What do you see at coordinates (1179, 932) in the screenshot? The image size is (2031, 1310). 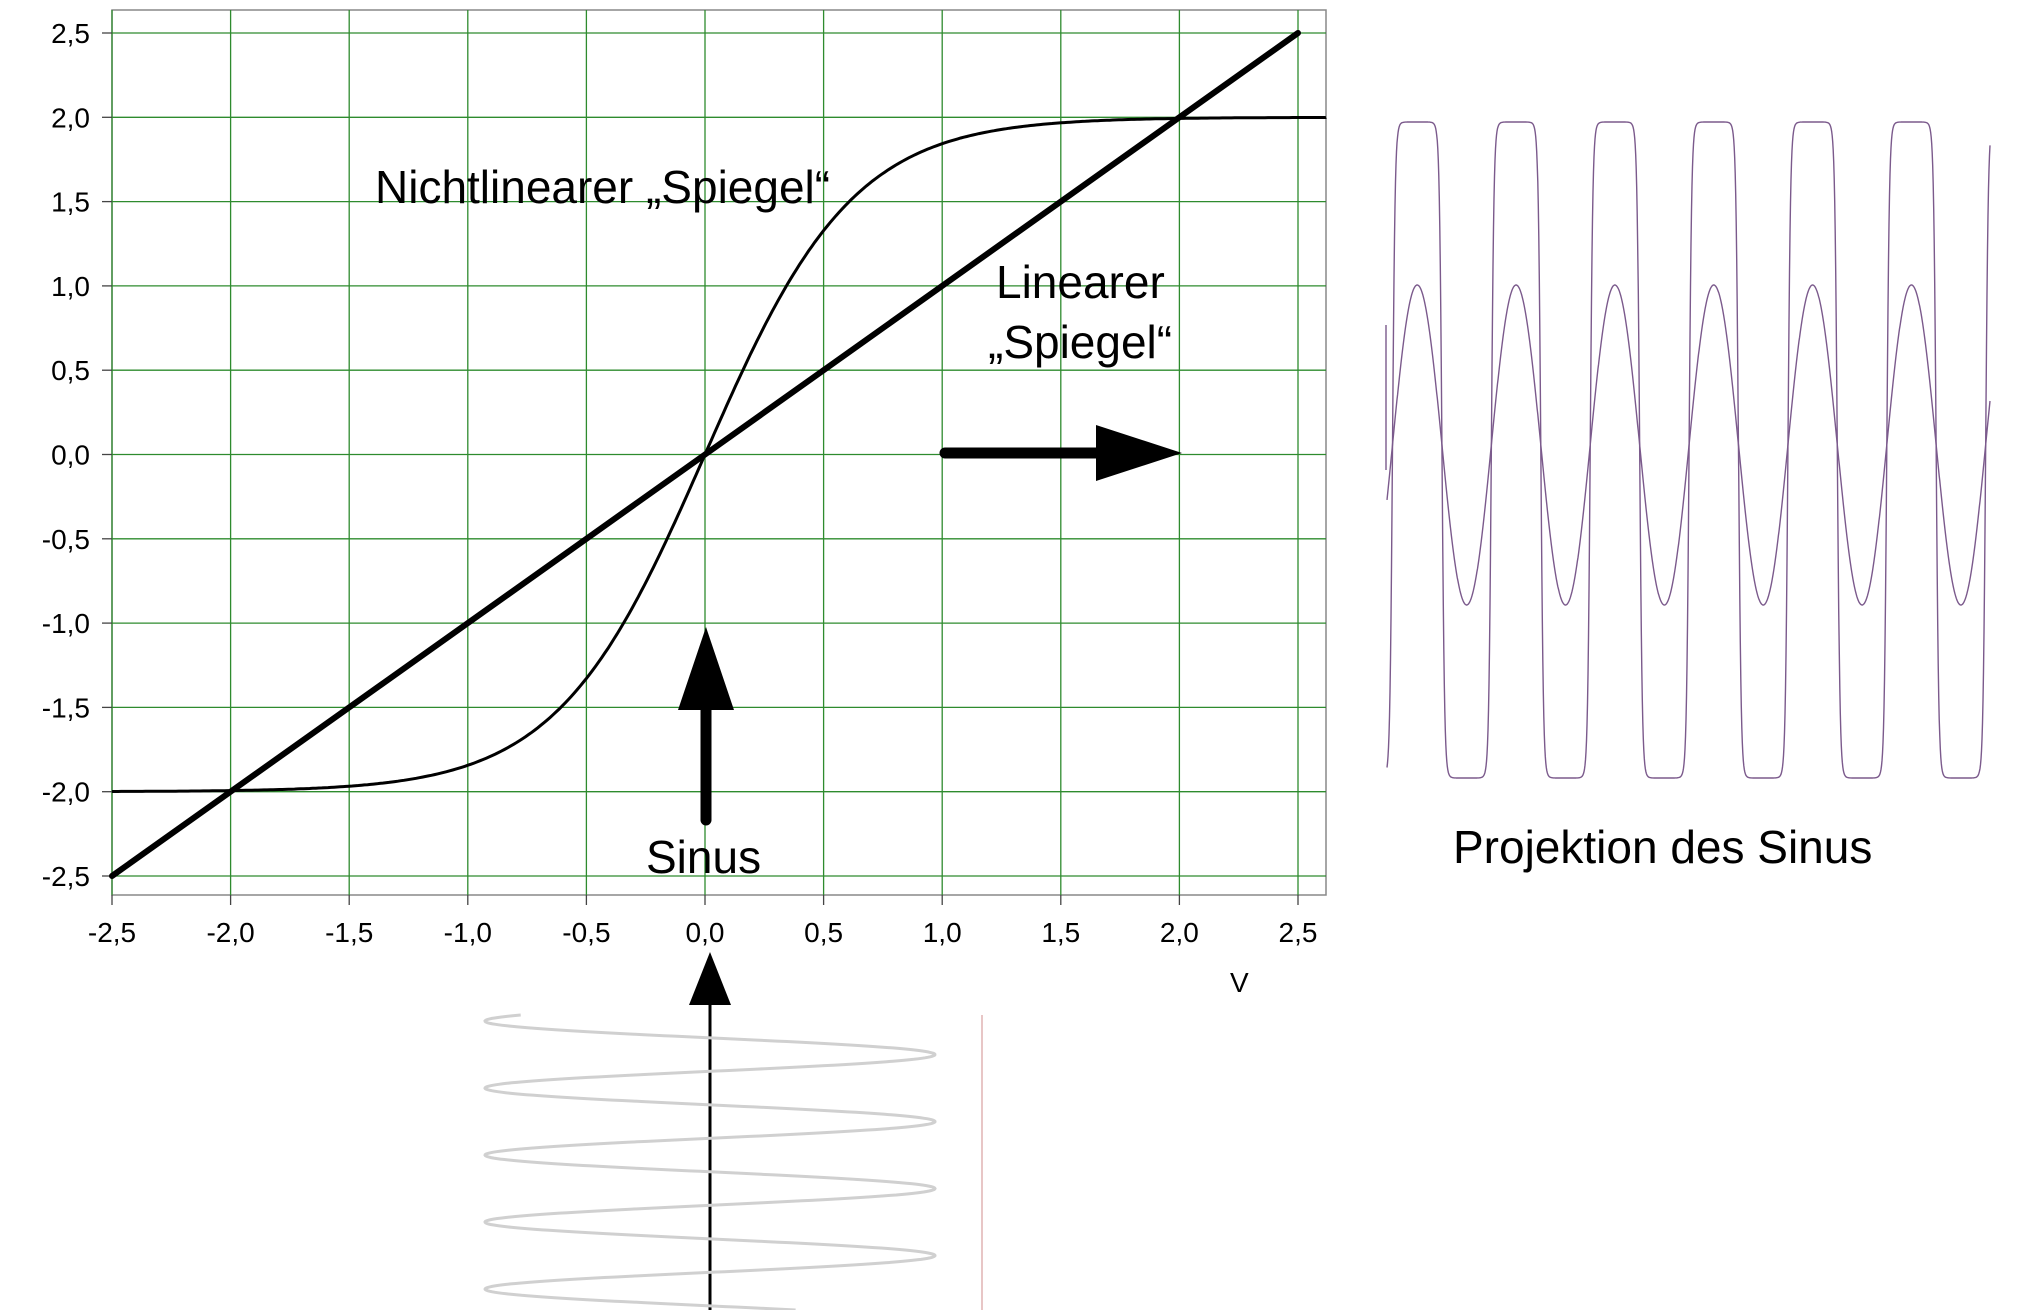 I see `x-tick-label: 2,0` at bounding box center [1179, 932].